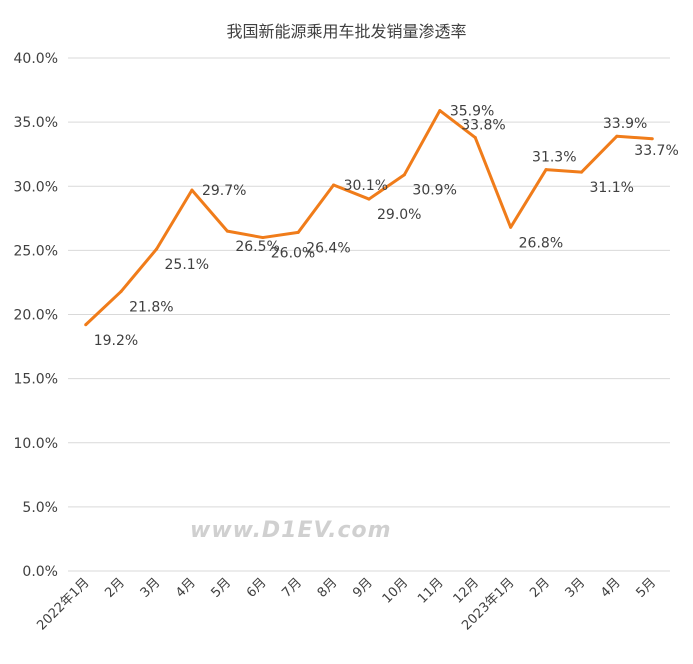  Describe the element at coordinates (483, 126) in the screenshot. I see `data-label: 33.8%` at that location.